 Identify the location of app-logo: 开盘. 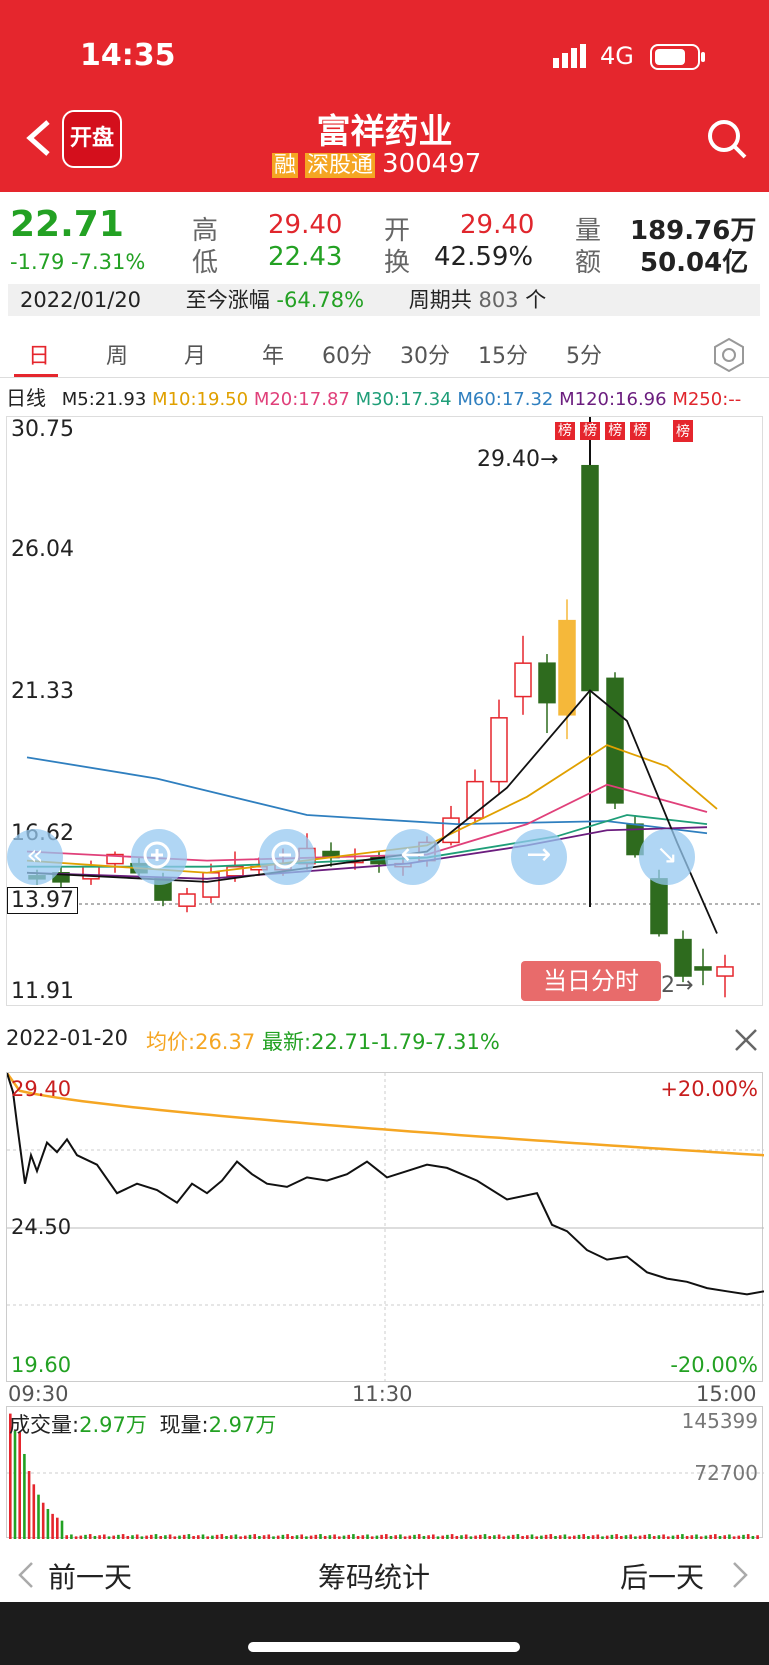
(92, 139).